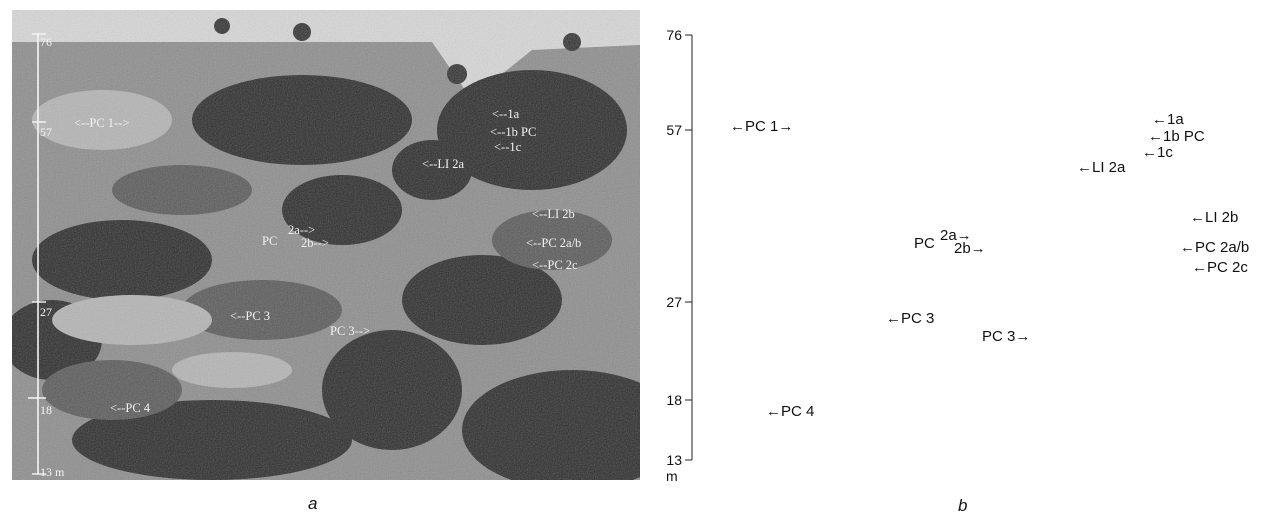  What do you see at coordinates (679, 255) in the screenshot?
I see `diagram-axis: 76 57 27 18 13 m` at bounding box center [679, 255].